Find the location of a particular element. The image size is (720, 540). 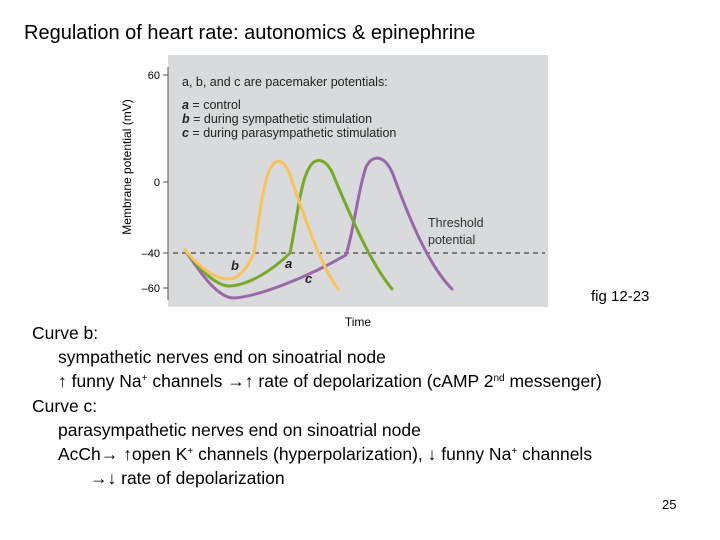

curve-label-a: a is located at coordinates (288, 263).